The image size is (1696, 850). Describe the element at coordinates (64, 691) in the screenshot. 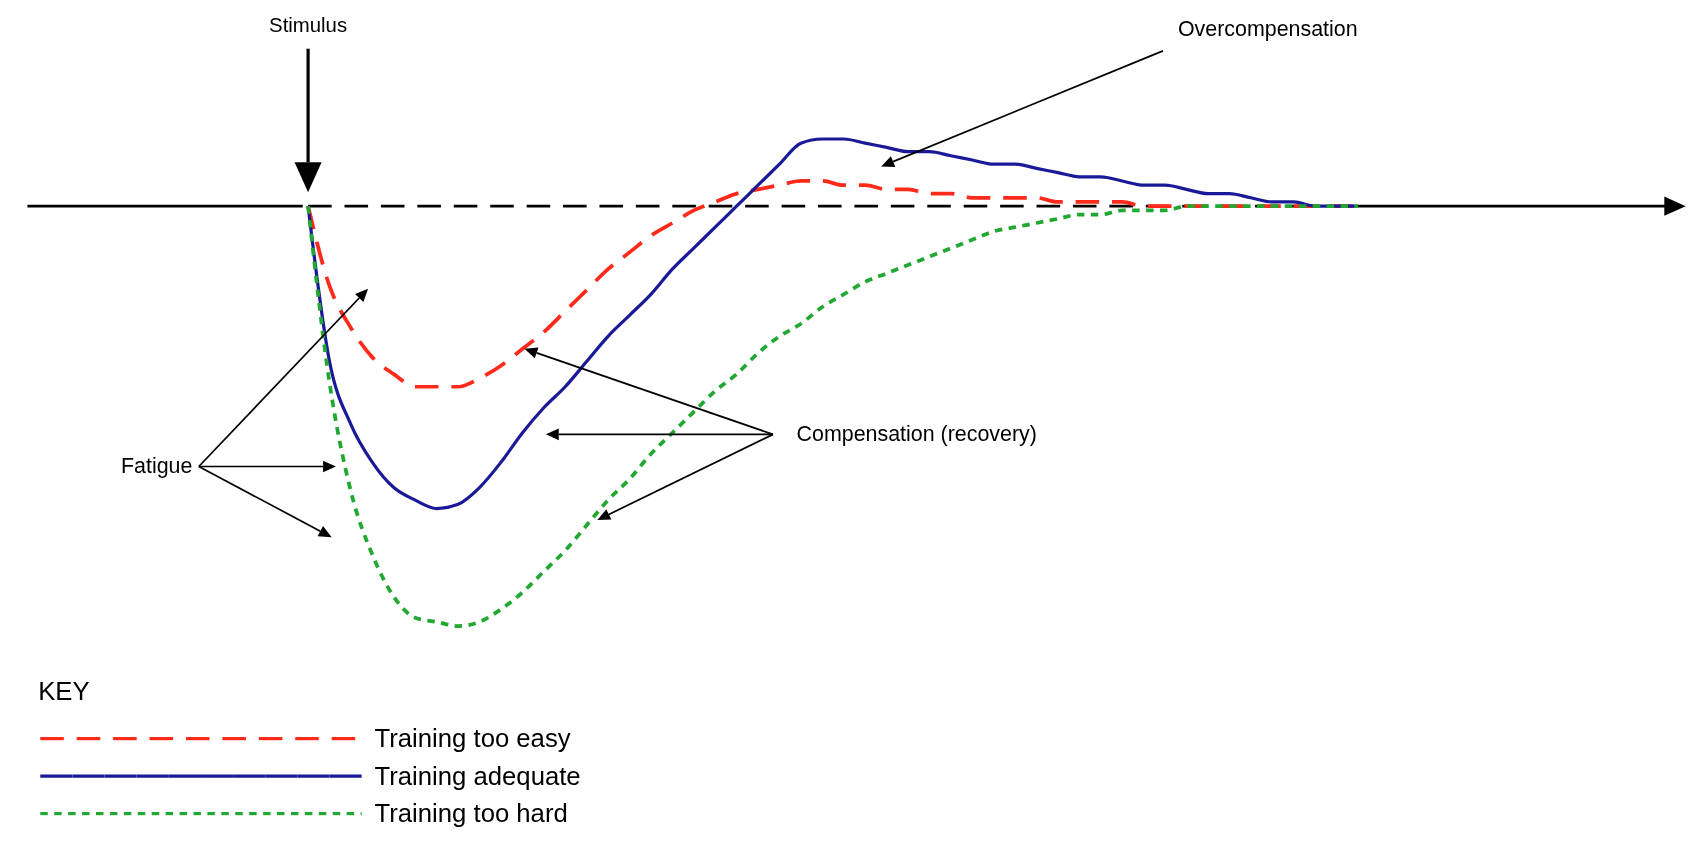

I see `legend-title: KEY` at that location.